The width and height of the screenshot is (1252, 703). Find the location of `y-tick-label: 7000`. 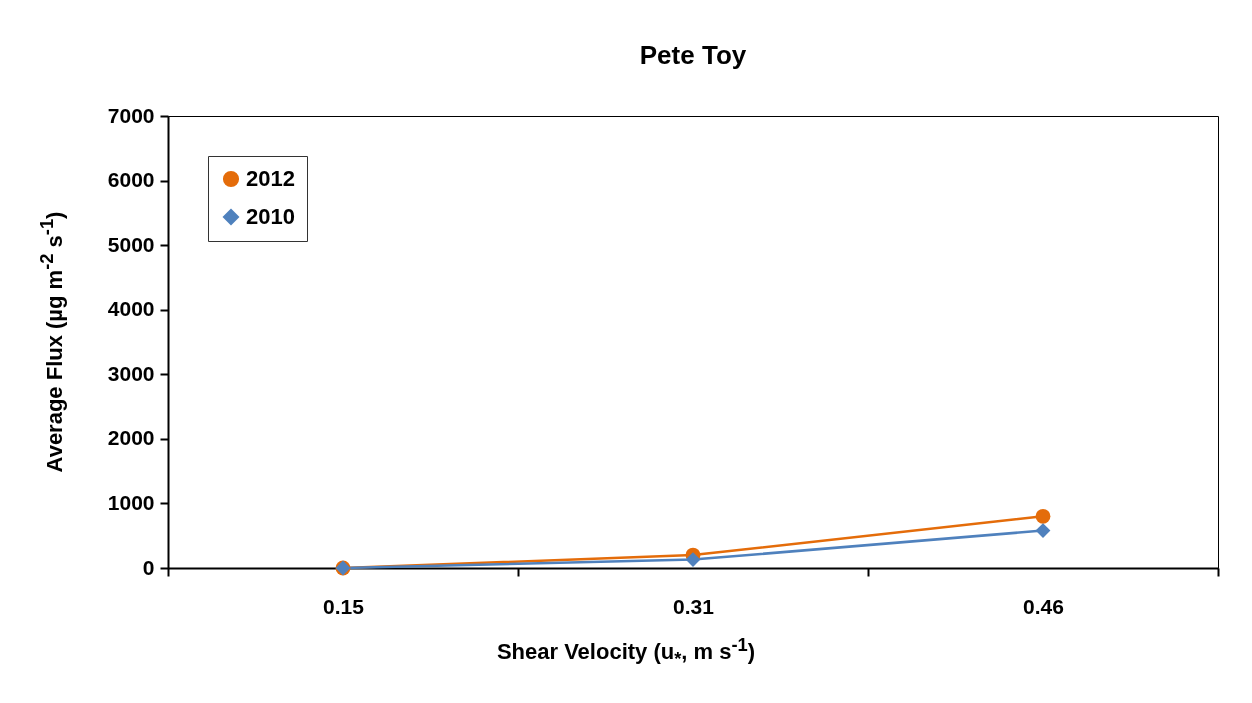

y-tick-label: 7000 is located at coordinates (131, 115).